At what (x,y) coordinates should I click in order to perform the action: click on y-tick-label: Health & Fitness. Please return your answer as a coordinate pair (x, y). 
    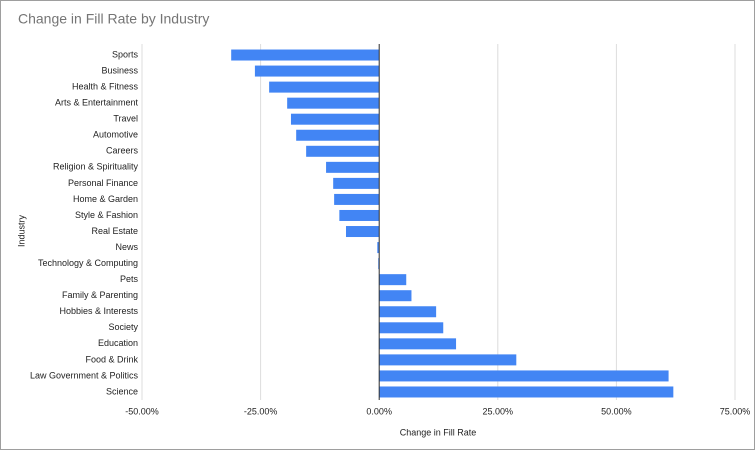
    Looking at the image, I should click on (105, 86).